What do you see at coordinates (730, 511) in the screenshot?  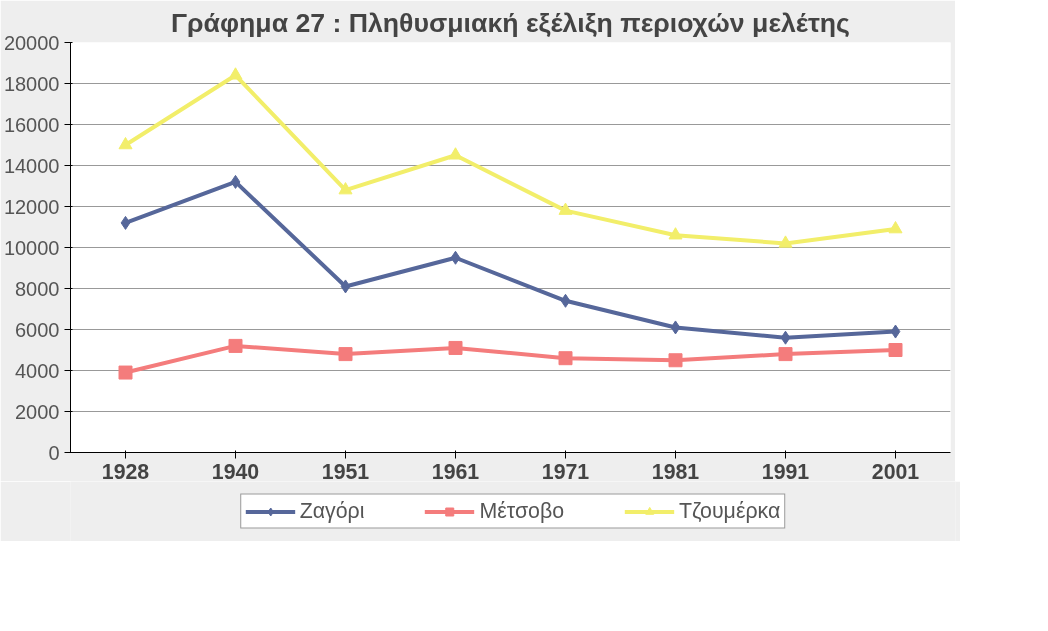 I see `legend-label: Τζουμέρκα` at bounding box center [730, 511].